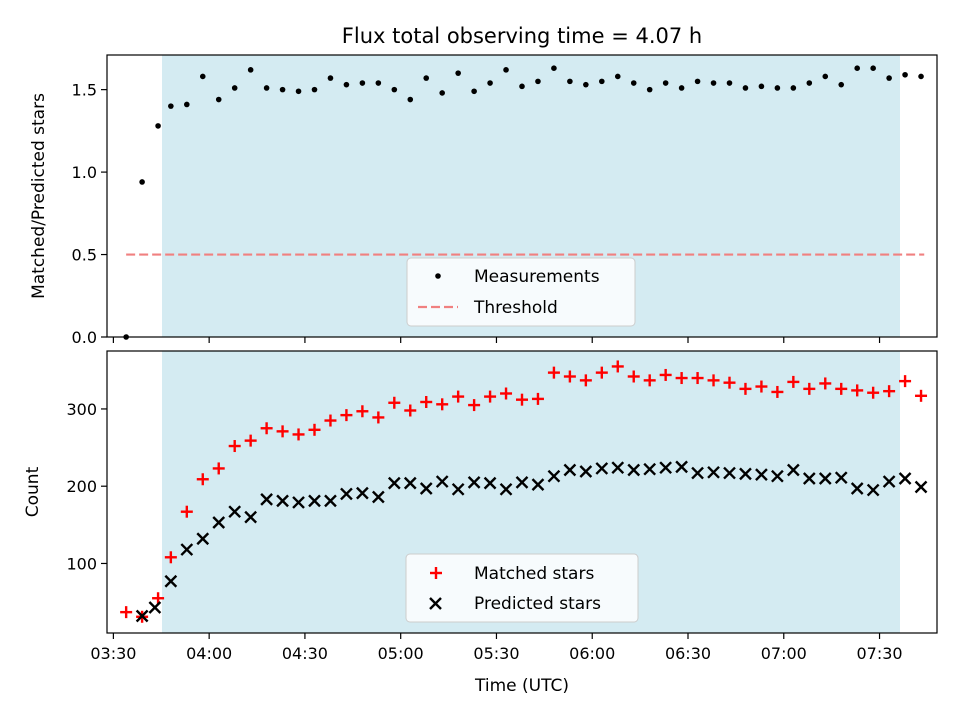 The image size is (960, 720). I want to click on y-tick-label: 0.5, so click(84, 255).